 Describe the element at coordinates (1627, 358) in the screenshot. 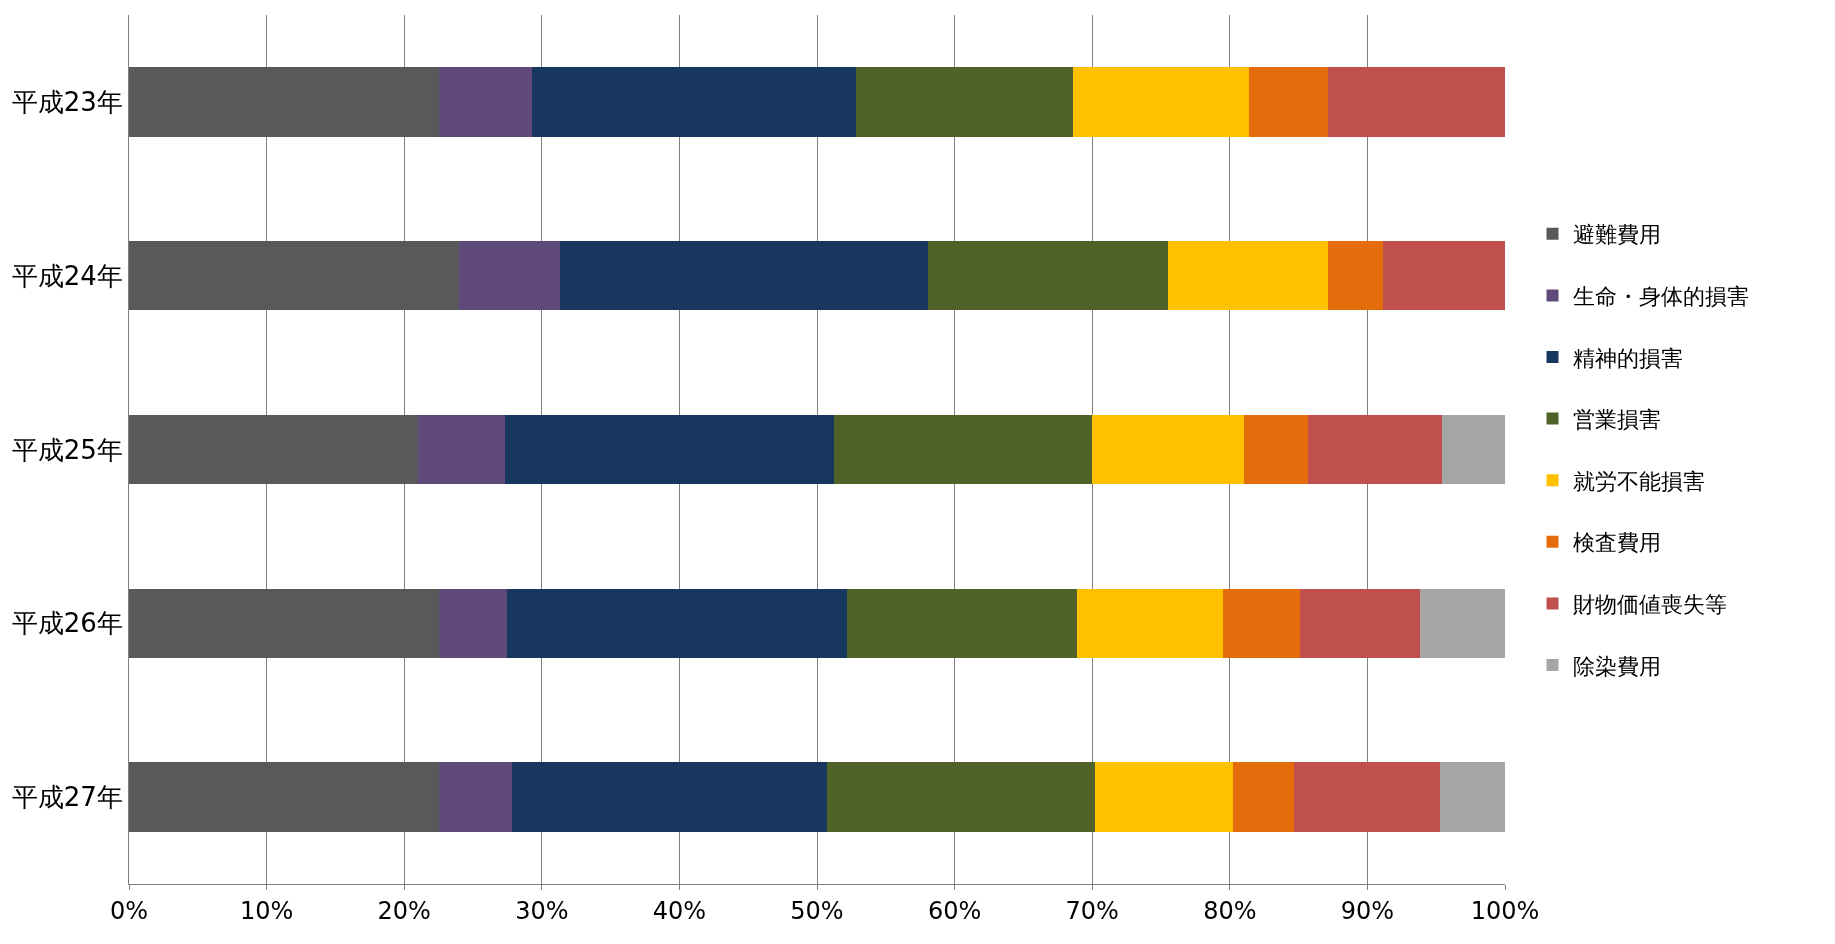

I see `legend-label: 精神的損害` at that location.